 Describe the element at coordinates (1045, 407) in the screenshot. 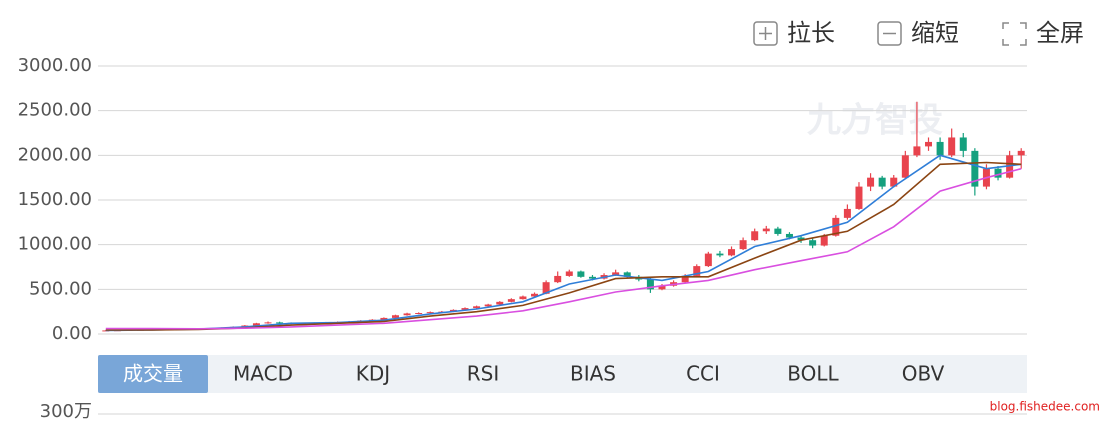

I see `source-watermark: blog.fishedee.com` at that location.